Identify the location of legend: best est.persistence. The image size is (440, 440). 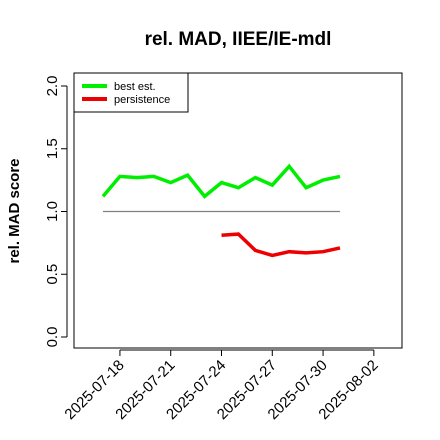
(131, 92).